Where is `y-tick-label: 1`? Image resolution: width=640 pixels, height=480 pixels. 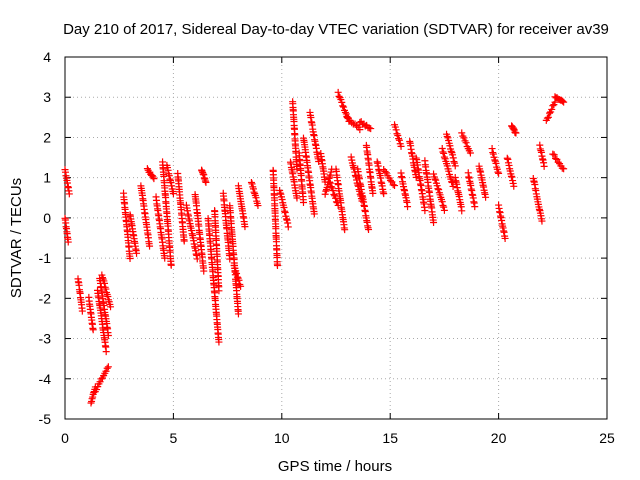
y-tick-label: 1 is located at coordinates (47, 178).